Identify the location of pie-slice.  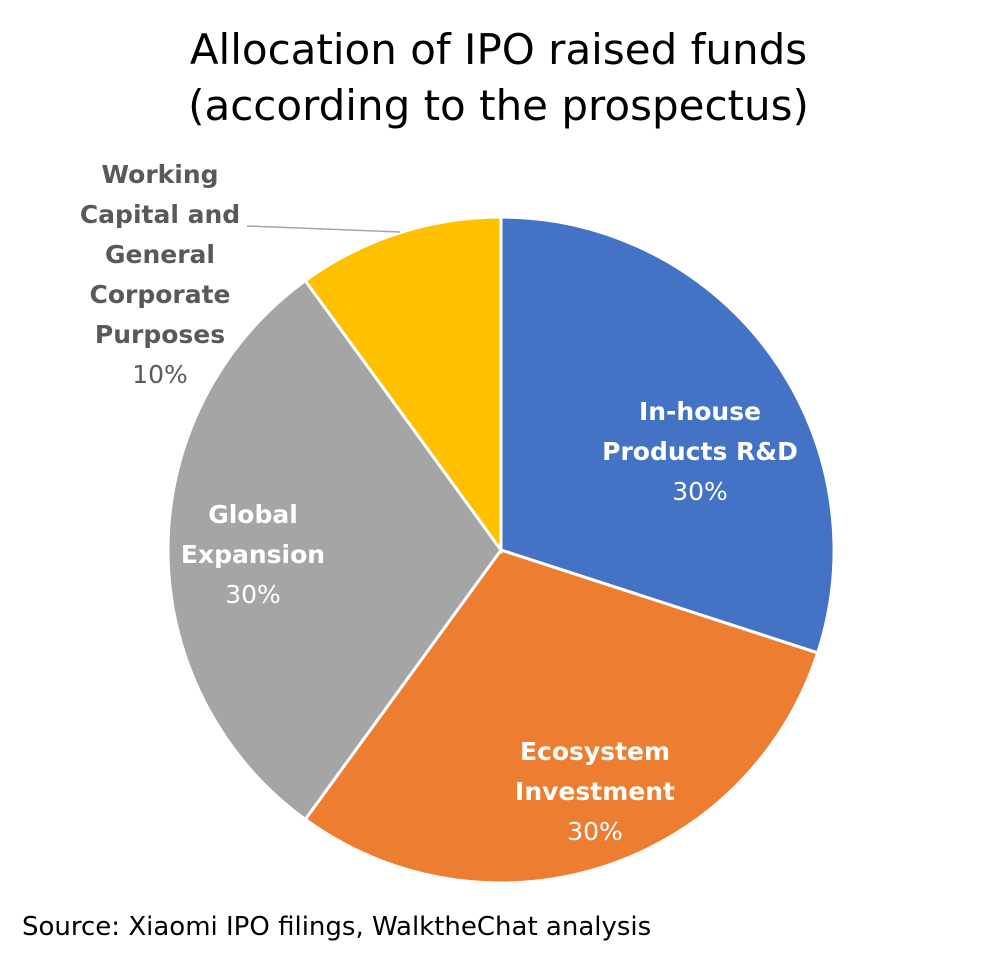
(403, 385).